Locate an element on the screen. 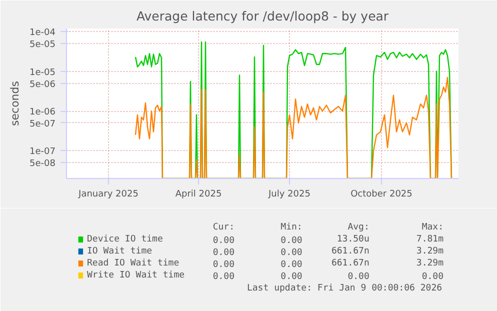 This screenshot has width=497, height=311. text: 13.50u is located at coordinates (353, 239).